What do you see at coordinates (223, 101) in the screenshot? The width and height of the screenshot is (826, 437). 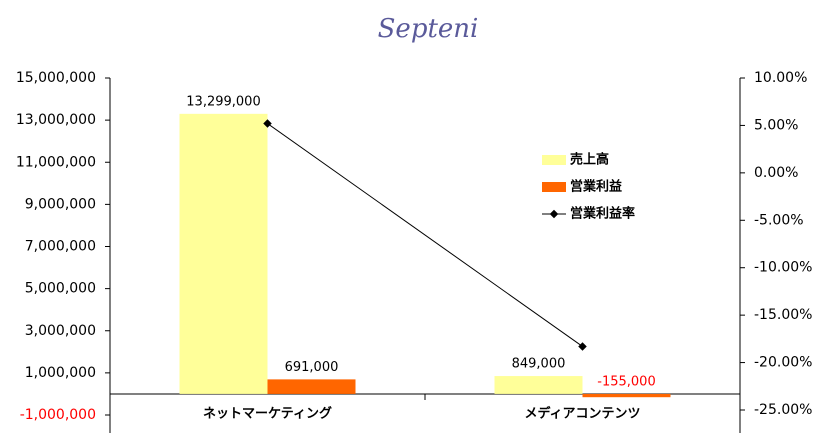 I see `value-label: 13,299,000` at bounding box center [223, 101].